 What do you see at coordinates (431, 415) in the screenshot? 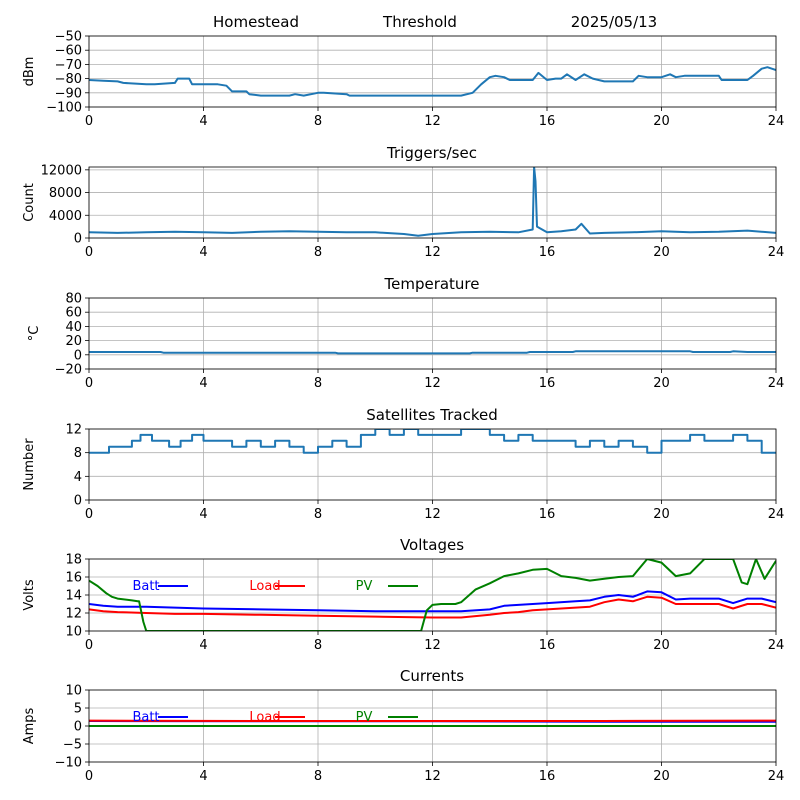
I see `panel-title-satellites: Satellites Tracked` at bounding box center [431, 415].